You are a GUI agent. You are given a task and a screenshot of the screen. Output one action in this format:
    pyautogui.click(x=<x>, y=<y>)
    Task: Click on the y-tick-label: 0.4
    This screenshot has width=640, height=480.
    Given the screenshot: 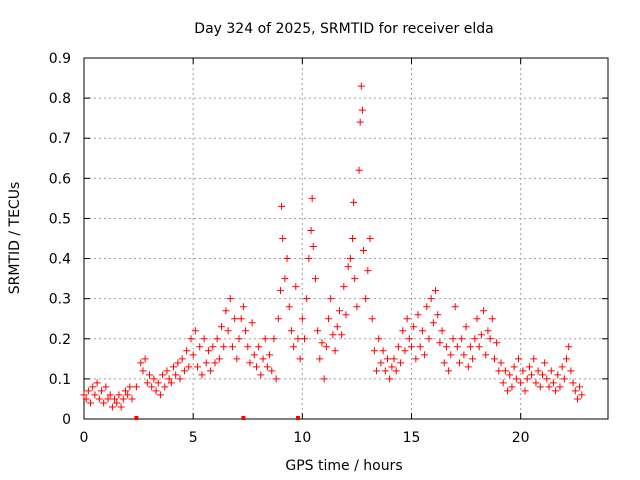 What is the action you would take?
    pyautogui.click(x=60, y=260)
    